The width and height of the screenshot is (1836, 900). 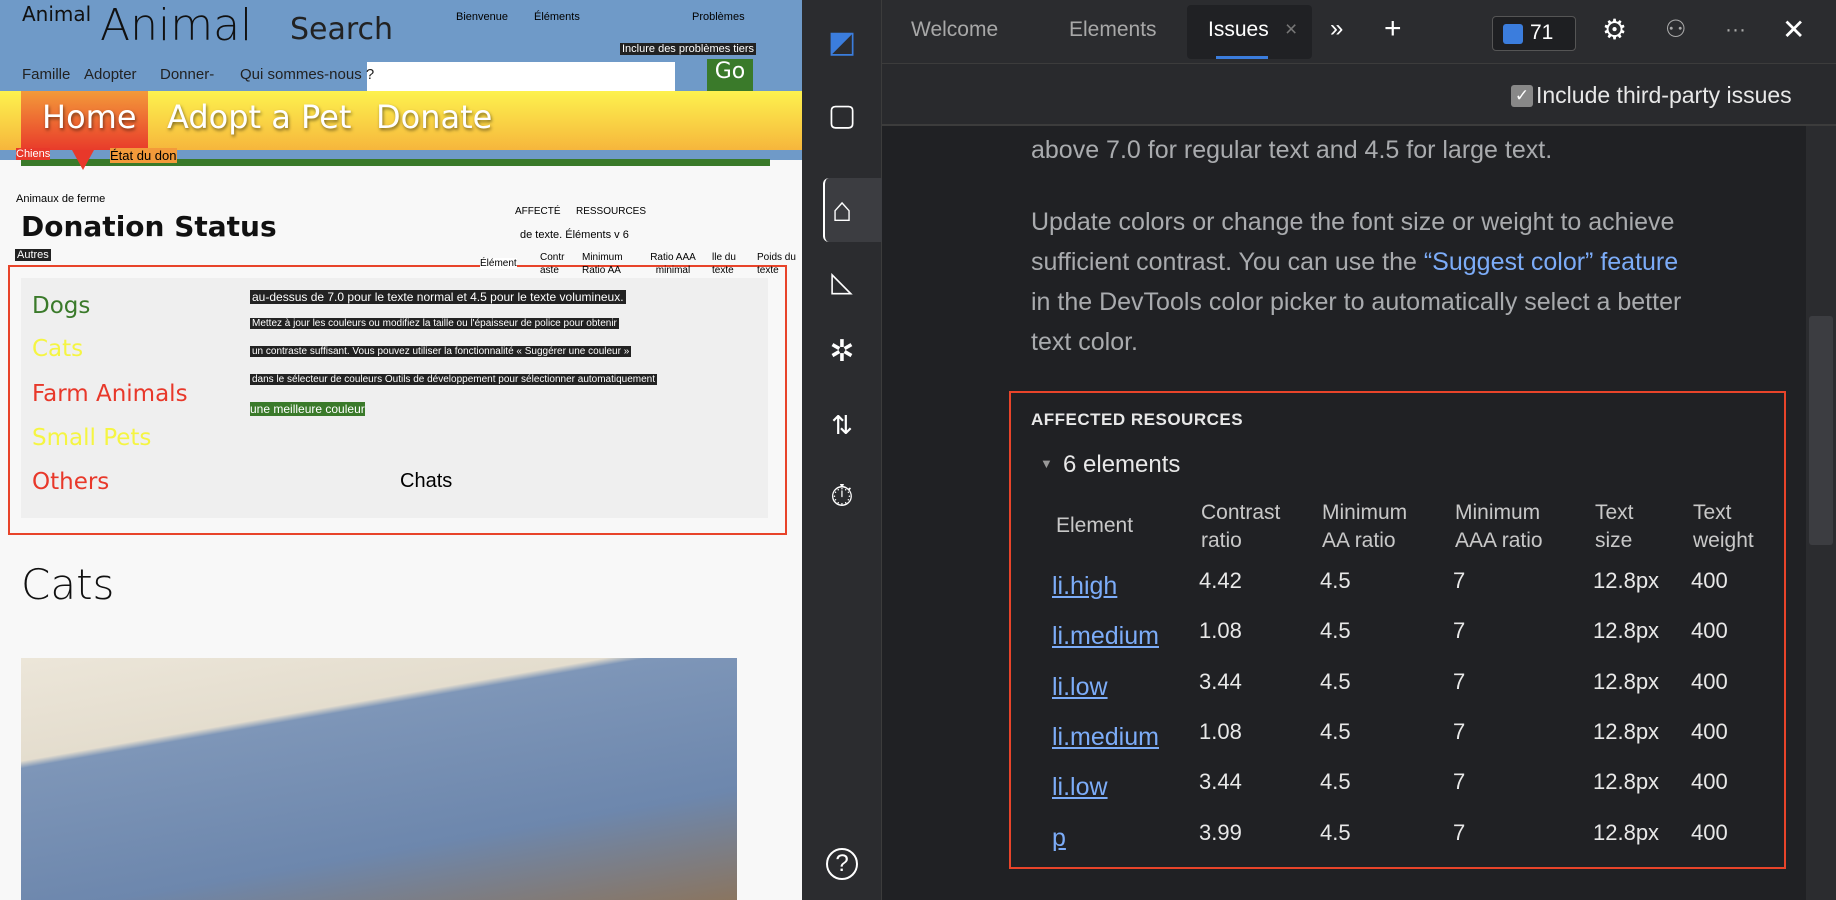 I want to click on logo-small: Animal, so click(x=57, y=14).